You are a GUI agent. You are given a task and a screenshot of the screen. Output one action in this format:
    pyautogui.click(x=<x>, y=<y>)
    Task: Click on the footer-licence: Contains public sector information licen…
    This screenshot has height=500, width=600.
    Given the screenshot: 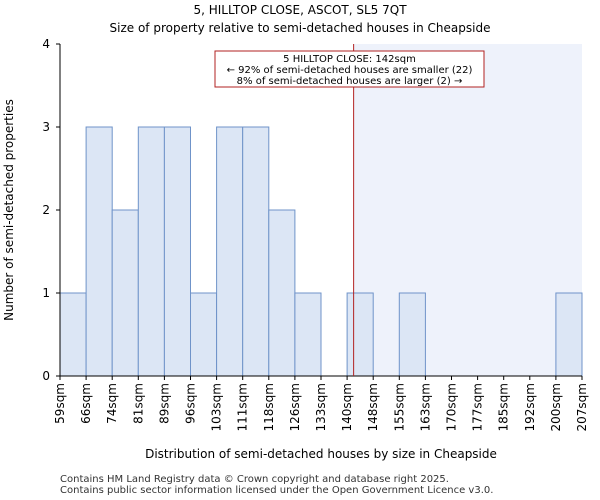 What is the action you would take?
    pyautogui.click(x=277, y=490)
    